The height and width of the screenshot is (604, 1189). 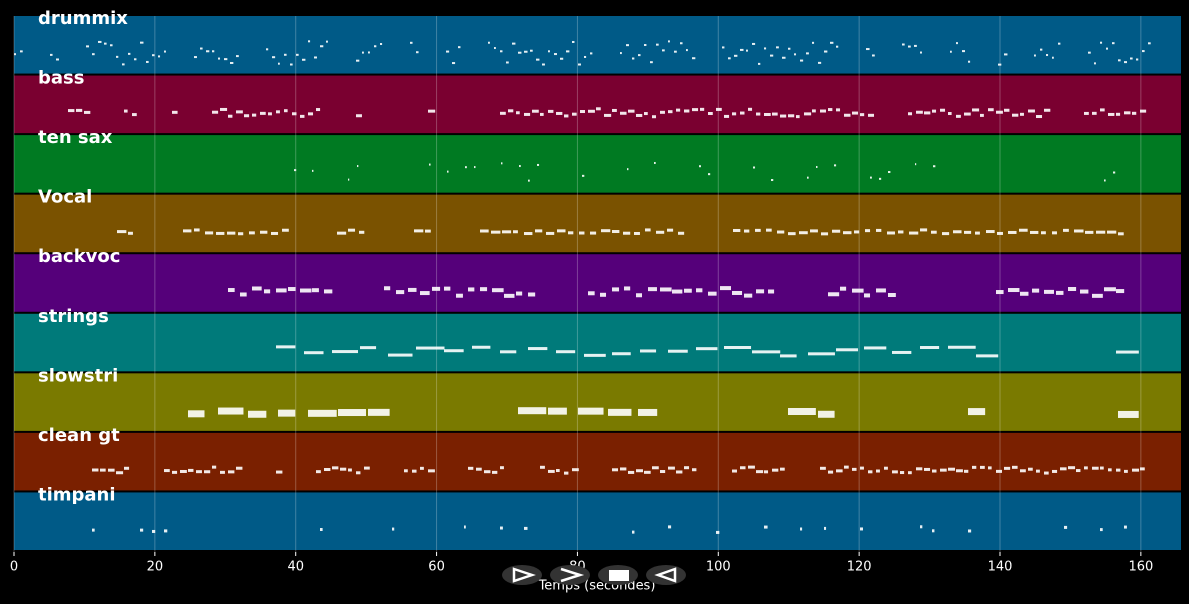 What do you see at coordinates (570, 575) in the screenshot?
I see `forward-button` at bounding box center [570, 575].